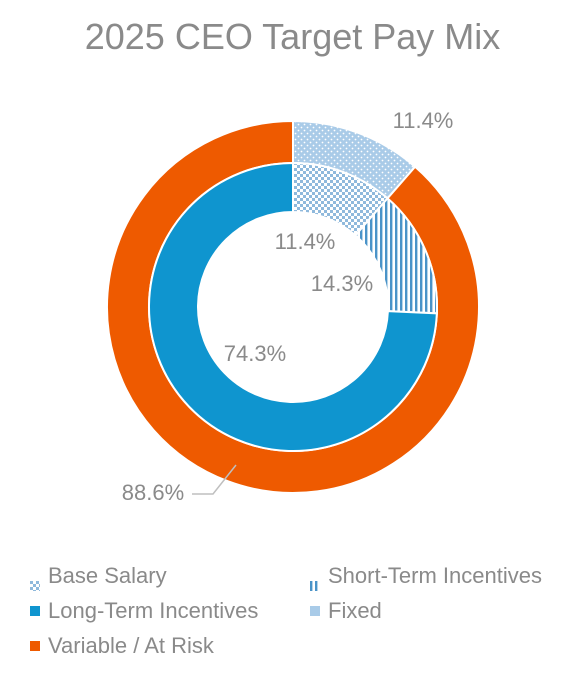 The height and width of the screenshot is (674, 585). I want to click on legend-item-long-term: Long-Term Incentives, so click(144, 611).